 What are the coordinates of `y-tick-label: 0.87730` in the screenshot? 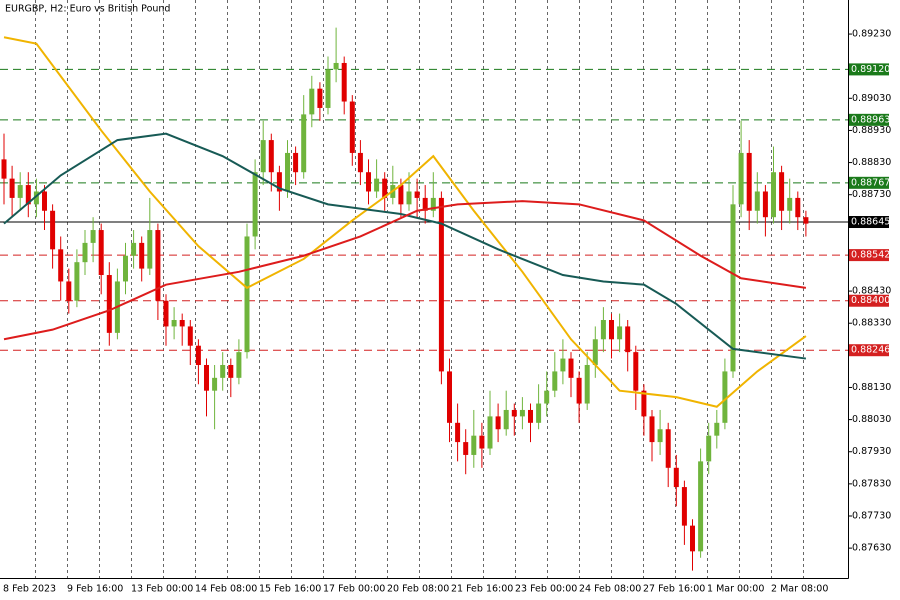 It's located at (871, 515).